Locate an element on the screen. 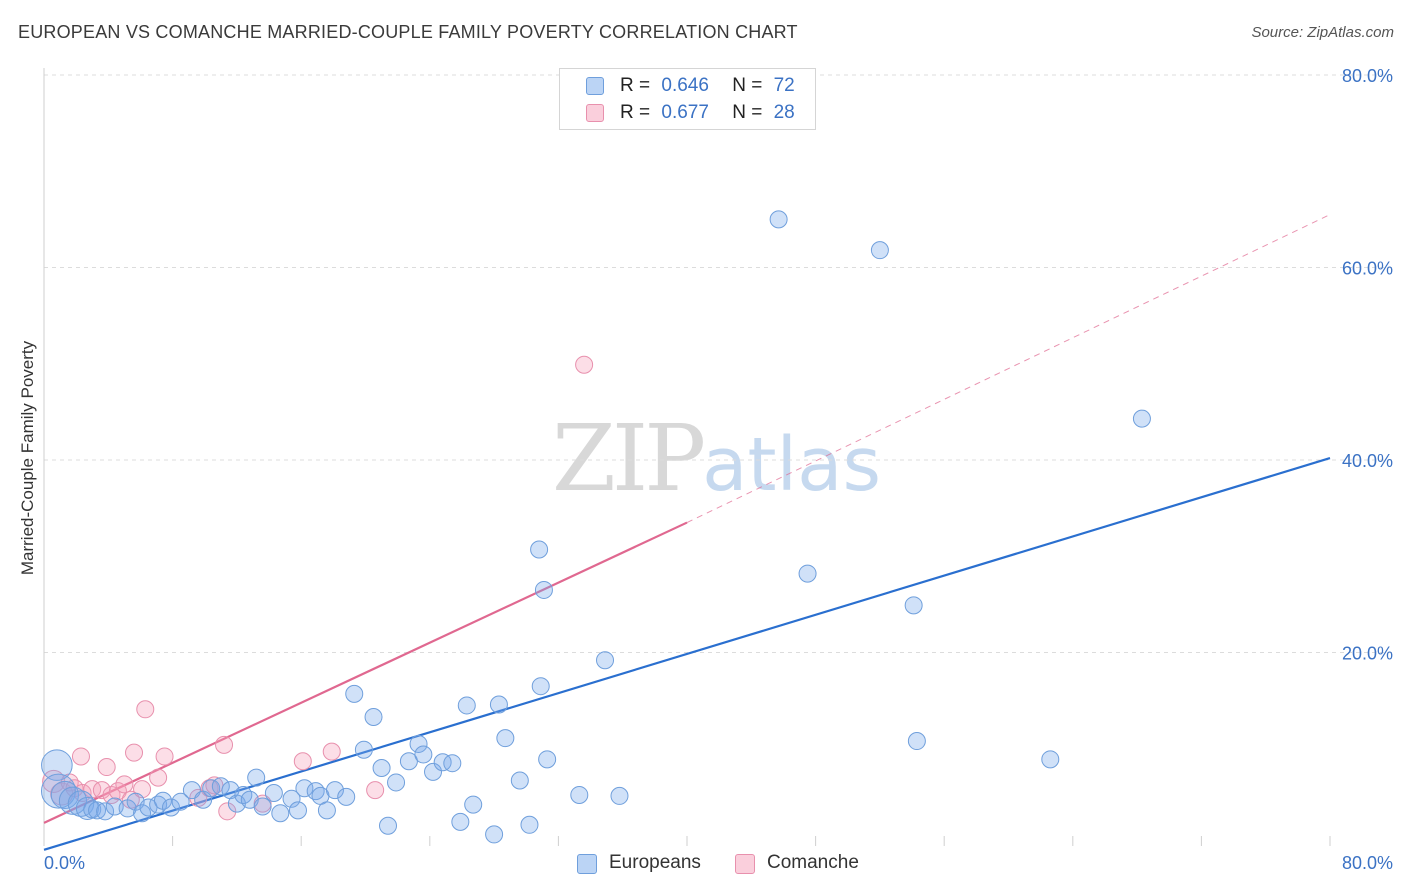 The image size is (1406, 892). watermark: ZIPatlas is located at coordinates (716, 458).